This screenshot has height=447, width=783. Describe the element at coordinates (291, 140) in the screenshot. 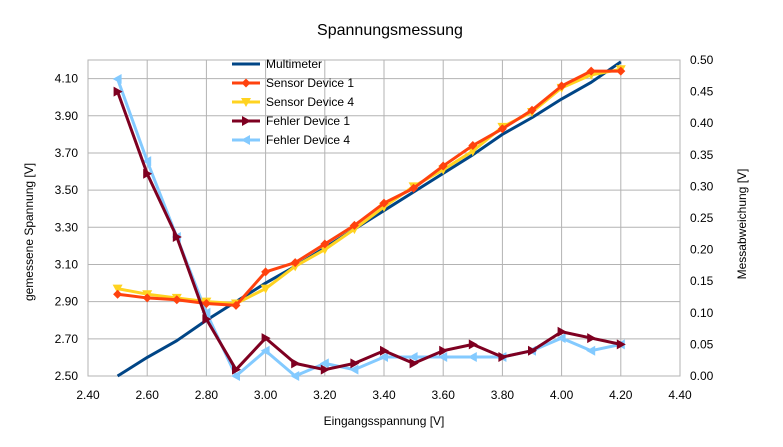

I see `legend-item-fehler-device-4: Fehler Device 4` at that location.